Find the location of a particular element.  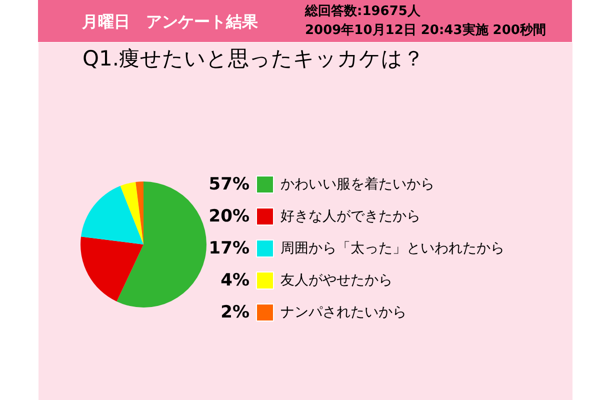

legend-label: 友人がやせたから is located at coordinates (336, 280).